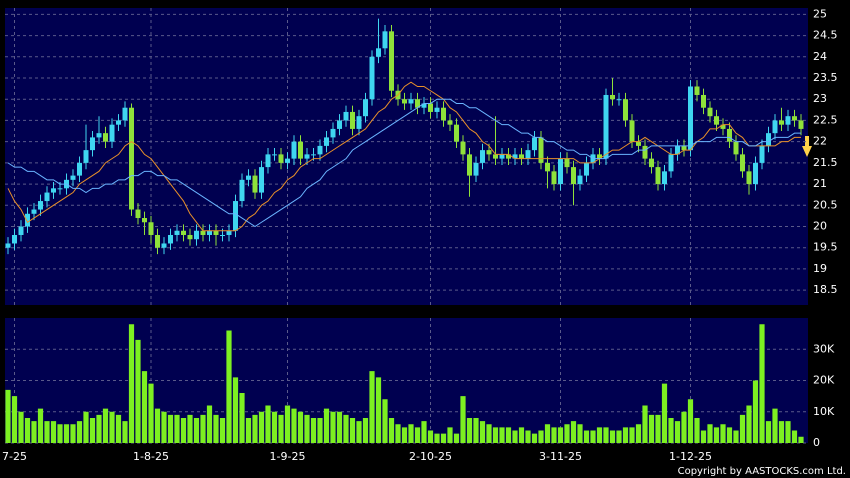 This screenshot has width=850, height=478. I want to click on y-tick-label: 20K, so click(824, 380).